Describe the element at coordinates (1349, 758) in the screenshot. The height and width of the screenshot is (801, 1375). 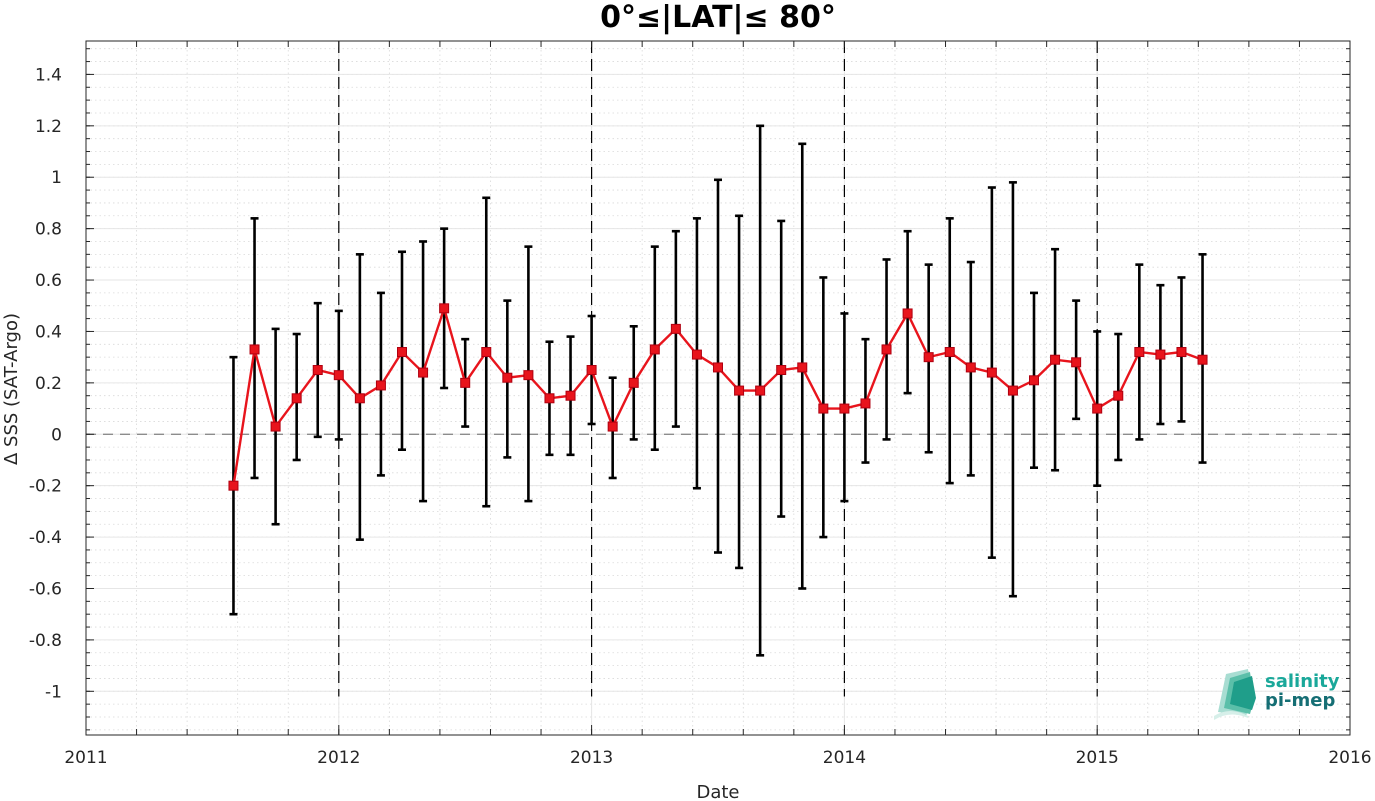
I see `x-tick-label: 2016` at that location.